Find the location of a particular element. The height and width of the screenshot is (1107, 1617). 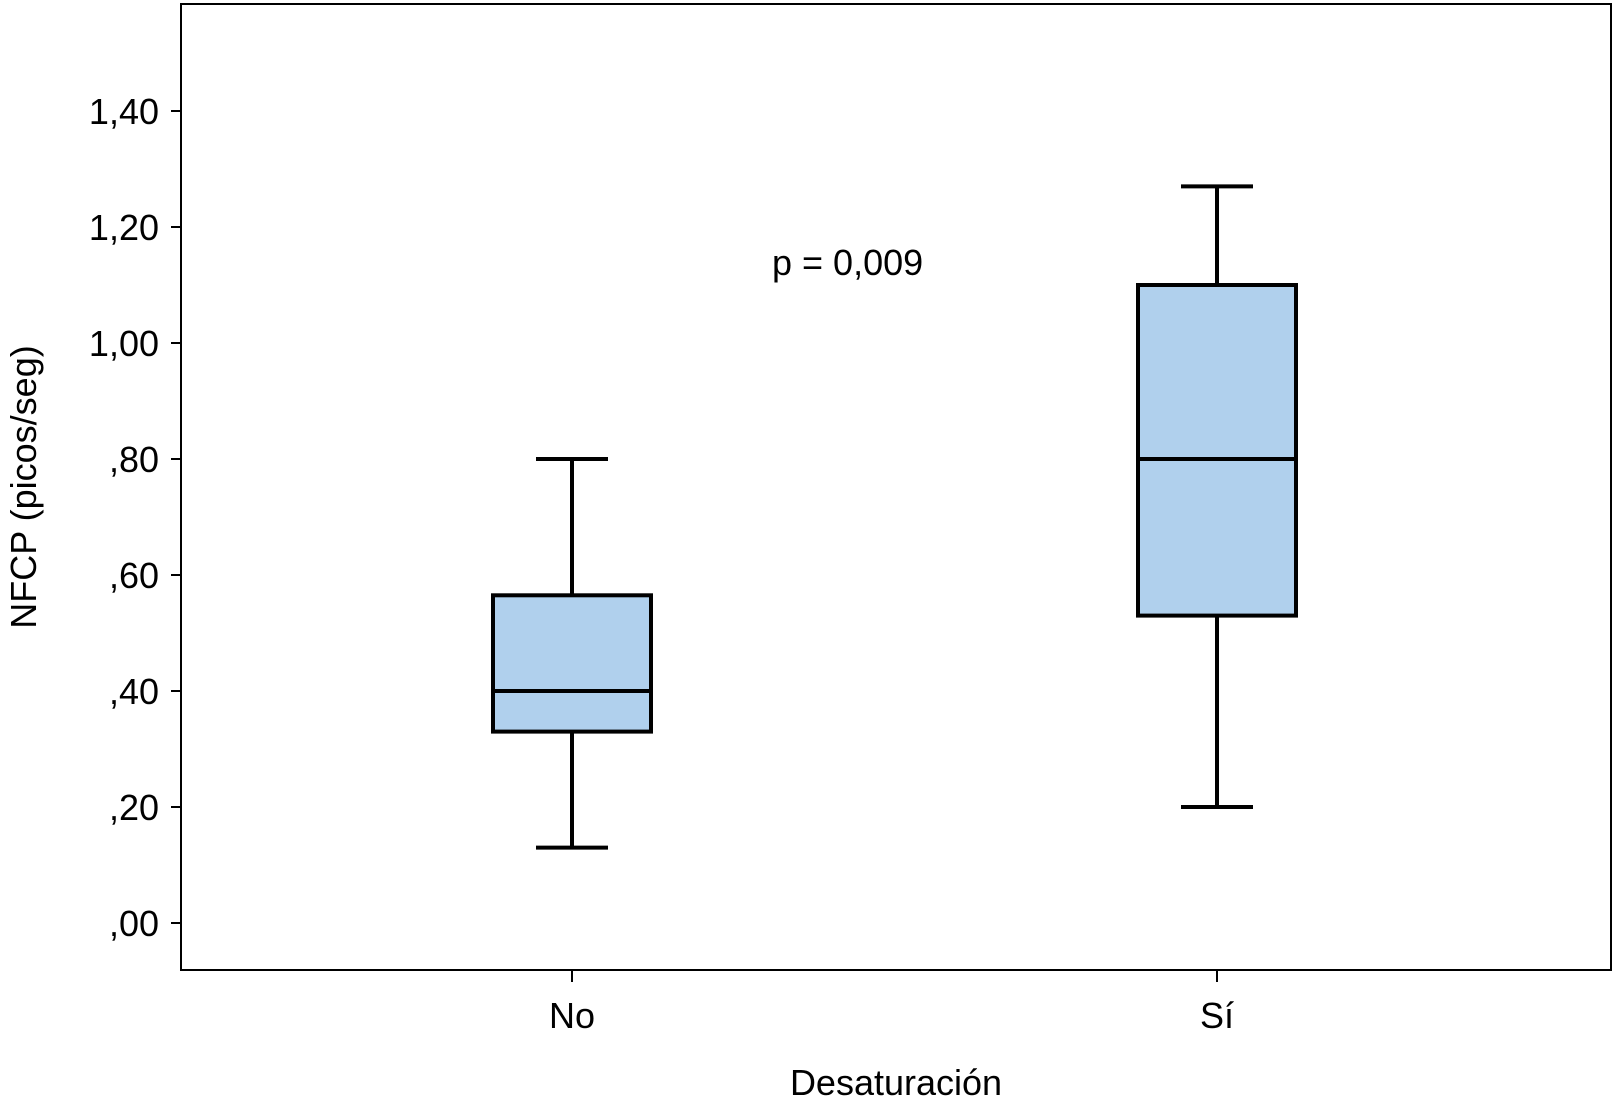

y-tick-label: 1,00 is located at coordinates (124, 343).